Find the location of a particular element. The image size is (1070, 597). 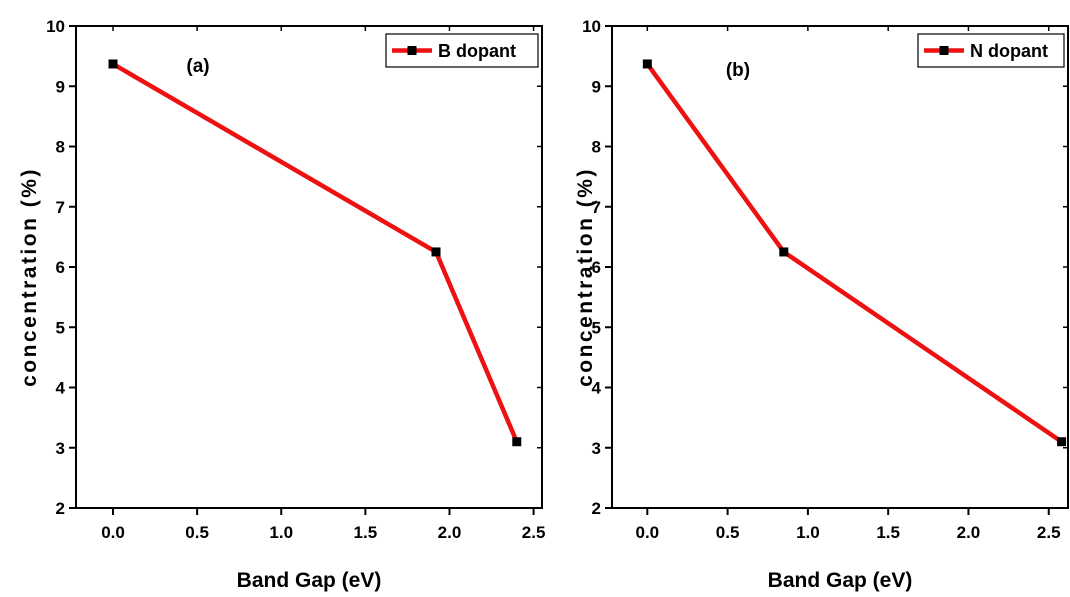

legend: N dopant is located at coordinates (991, 50).